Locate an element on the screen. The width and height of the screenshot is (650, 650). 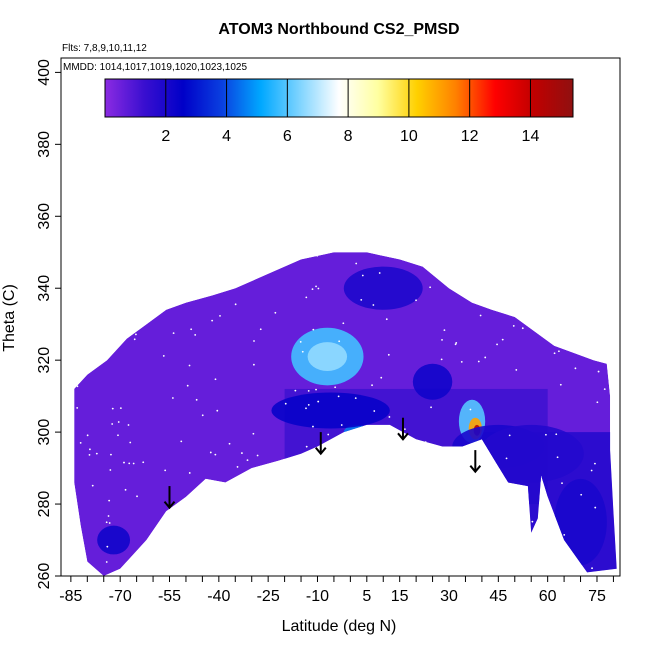
colorbar-tick-label: 10 is located at coordinates (409, 136).